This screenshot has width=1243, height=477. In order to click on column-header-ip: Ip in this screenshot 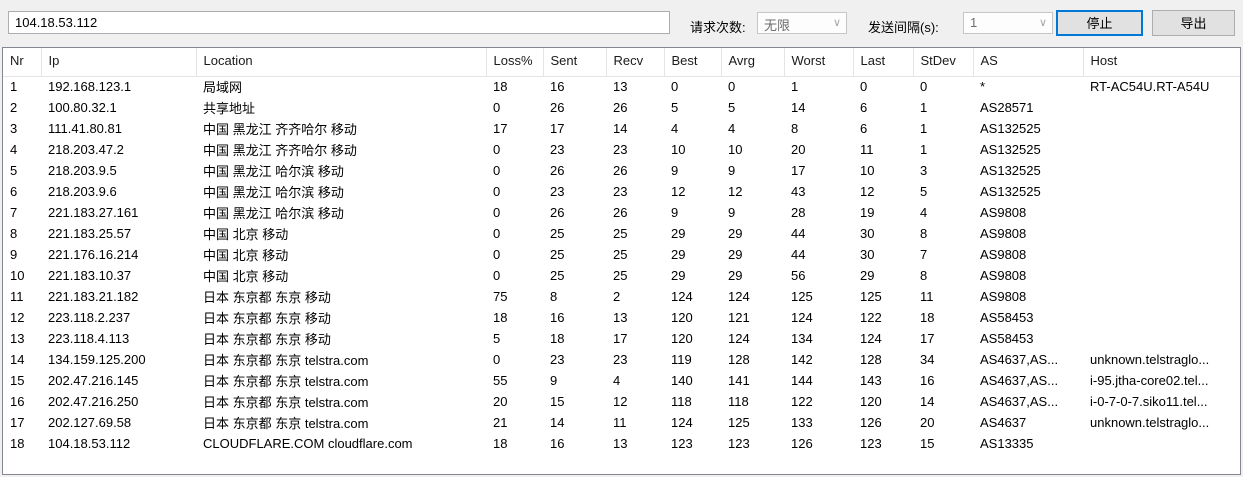, I will do `click(119, 62)`.